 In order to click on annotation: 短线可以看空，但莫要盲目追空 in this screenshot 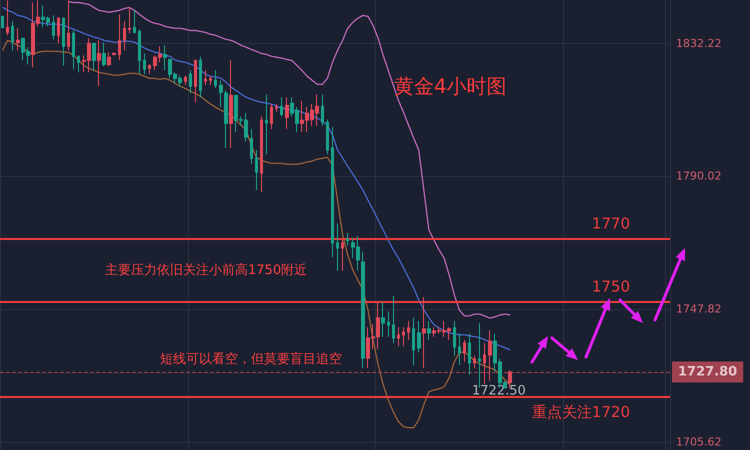, I will do `click(251, 359)`.